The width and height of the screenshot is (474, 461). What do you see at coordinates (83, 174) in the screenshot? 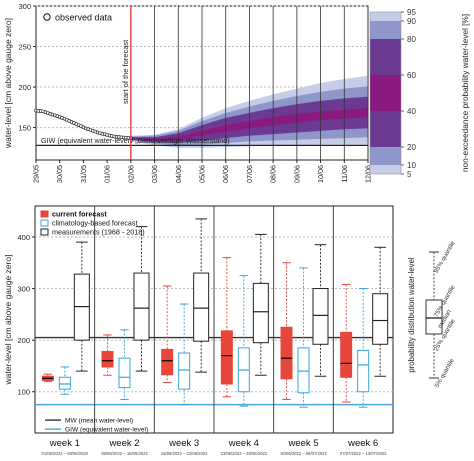
I see `x-tick-label: 31/05` at bounding box center [83, 174].